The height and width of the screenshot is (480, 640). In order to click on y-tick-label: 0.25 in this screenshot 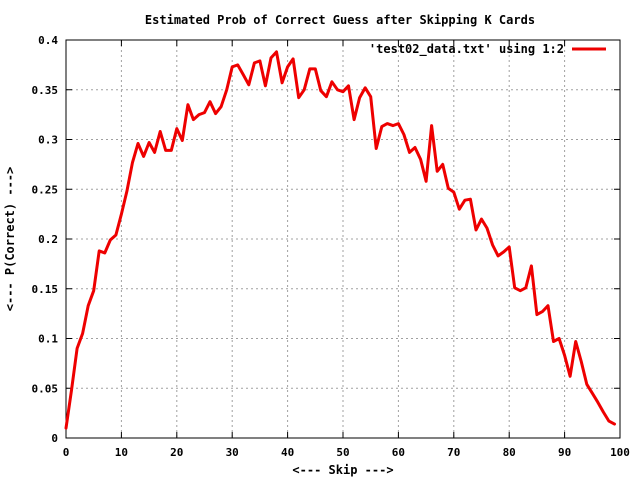, I will do `click(45, 189)`.